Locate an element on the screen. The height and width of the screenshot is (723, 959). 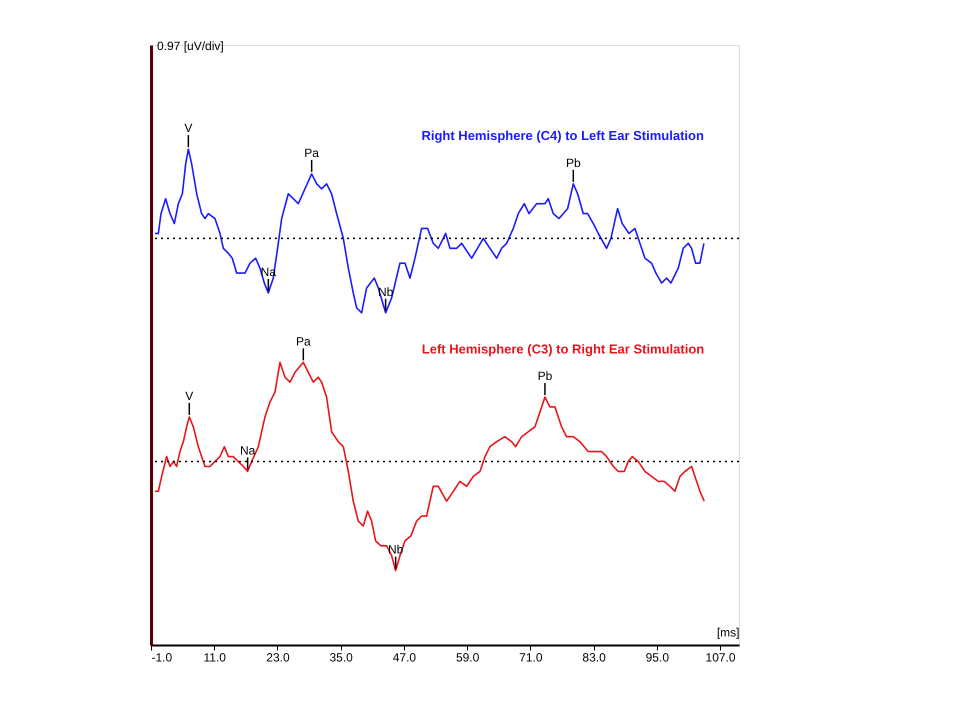
x-axis-title: [ms] is located at coordinates (728, 633).